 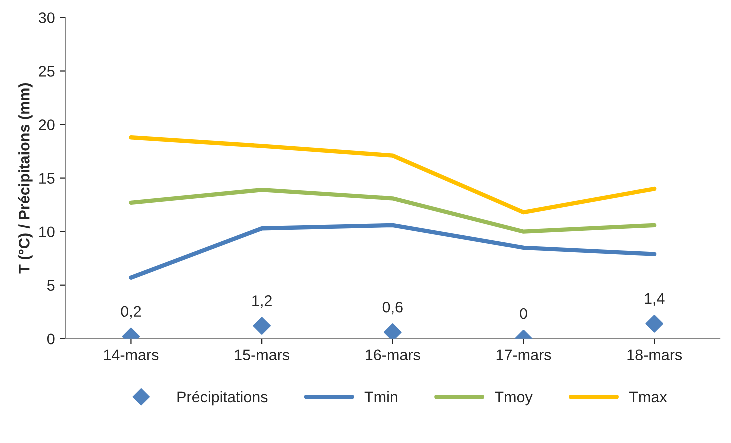 I want to click on x-tick-label: 16-mars, so click(x=393, y=355).